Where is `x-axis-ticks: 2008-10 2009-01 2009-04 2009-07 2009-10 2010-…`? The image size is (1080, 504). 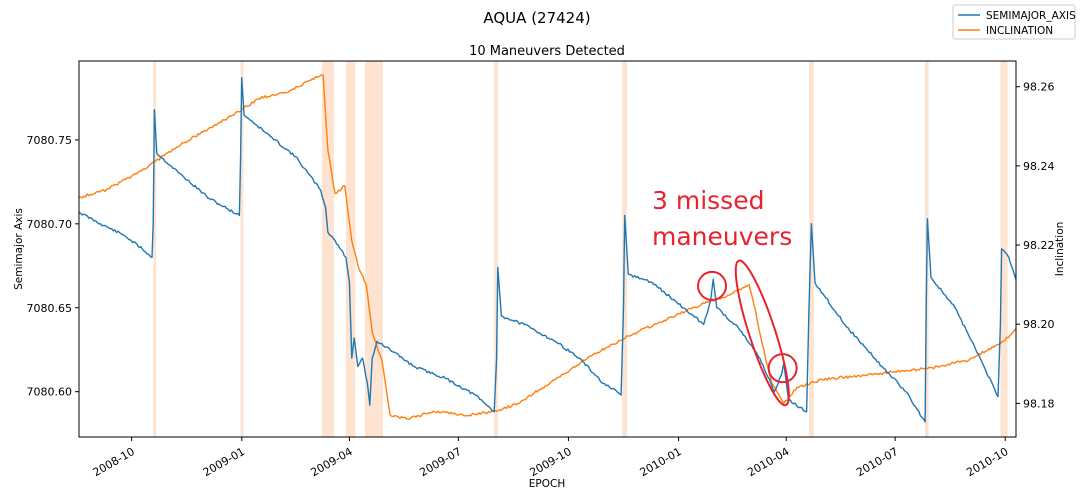 x-axis-ticks: 2008-10 2009-01 2009-04 2009-07 2009-10 2010-… is located at coordinates (551, 458).